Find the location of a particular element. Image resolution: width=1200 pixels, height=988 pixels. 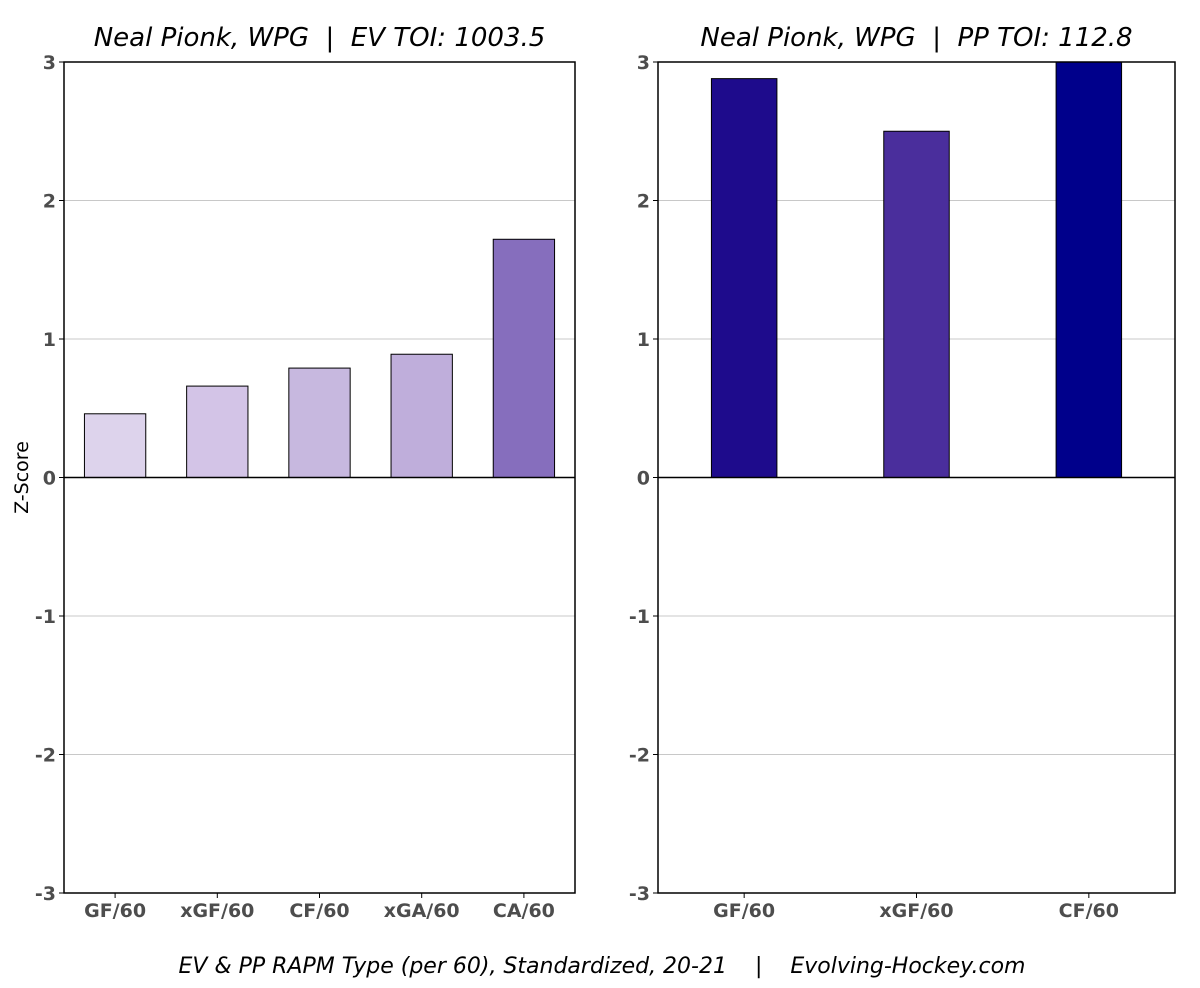

x-tick-label: CA/60 is located at coordinates (524, 911).